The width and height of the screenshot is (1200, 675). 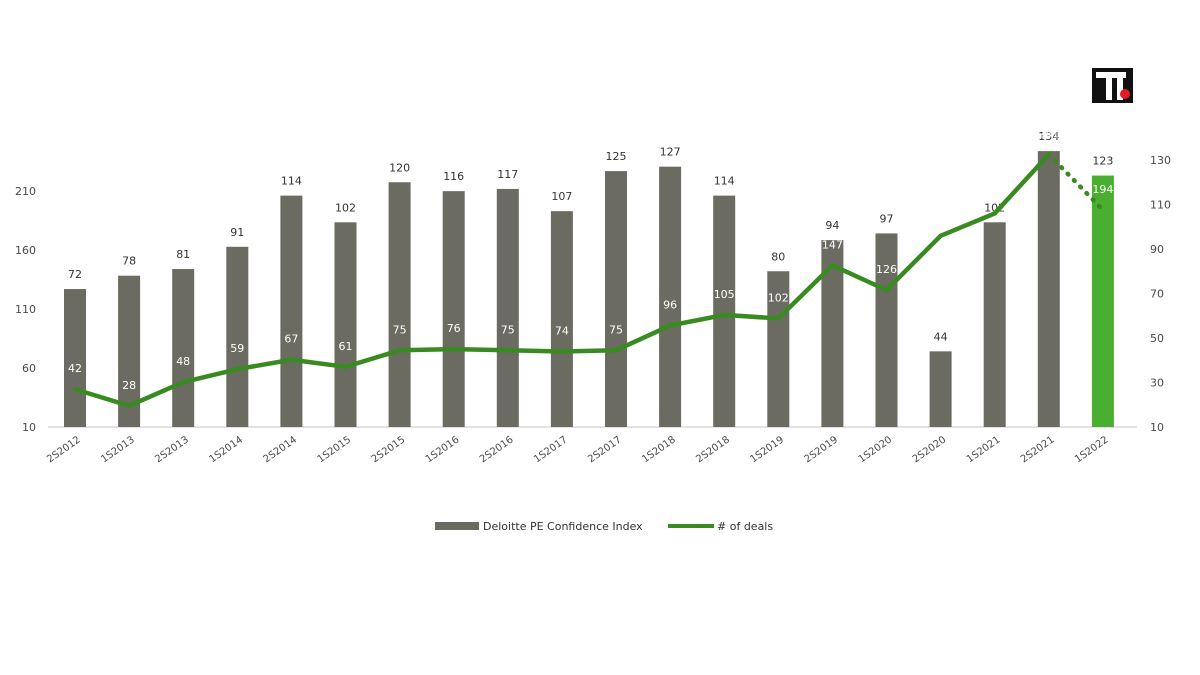 I want to click on line-value-label: 74, so click(x=562, y=330).